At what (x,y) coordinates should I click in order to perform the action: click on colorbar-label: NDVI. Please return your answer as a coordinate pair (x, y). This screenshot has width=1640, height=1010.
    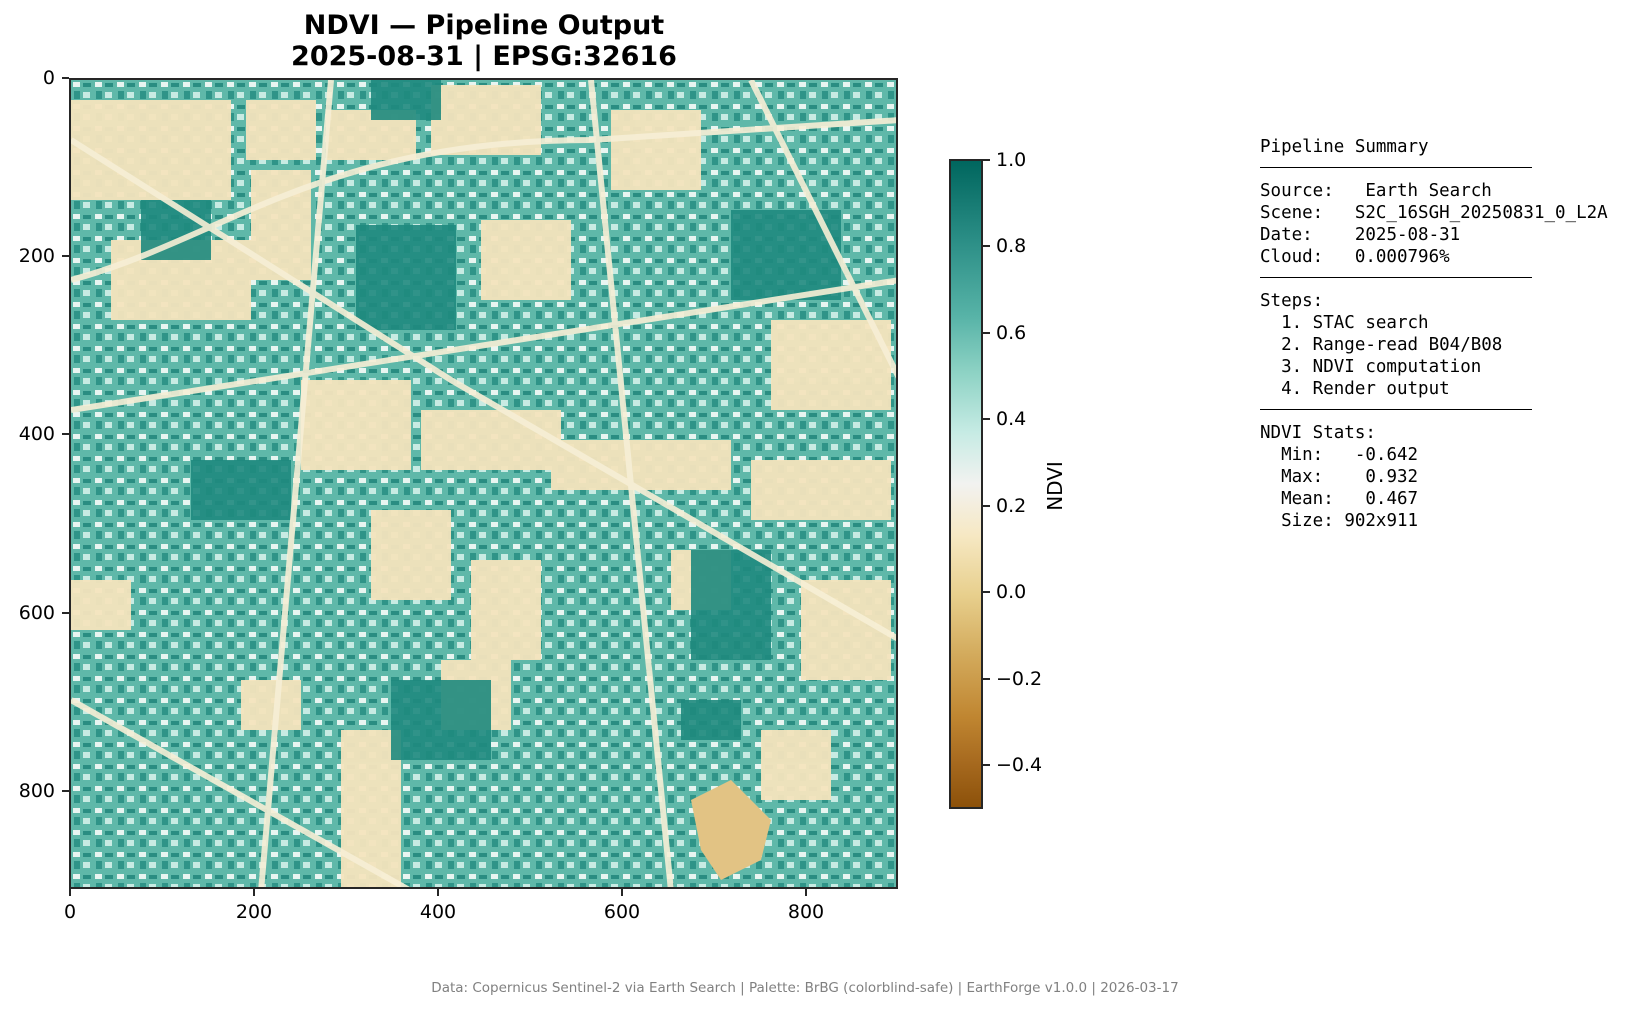
    Looking at the image, I should click on (1055, 486).